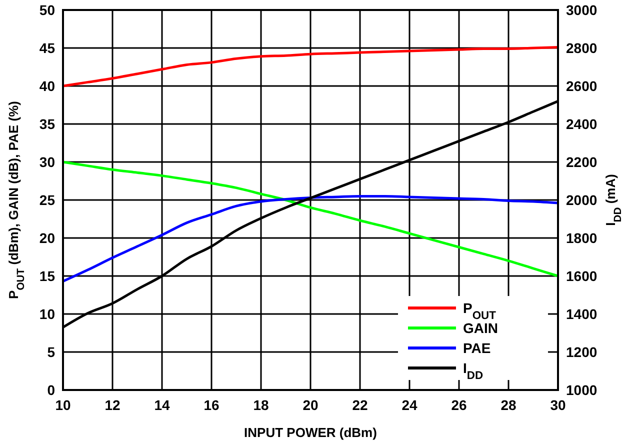  Describe the element at coordinates (47, 276) in the screenshot. I see `y-tick-label: 15` at that location.